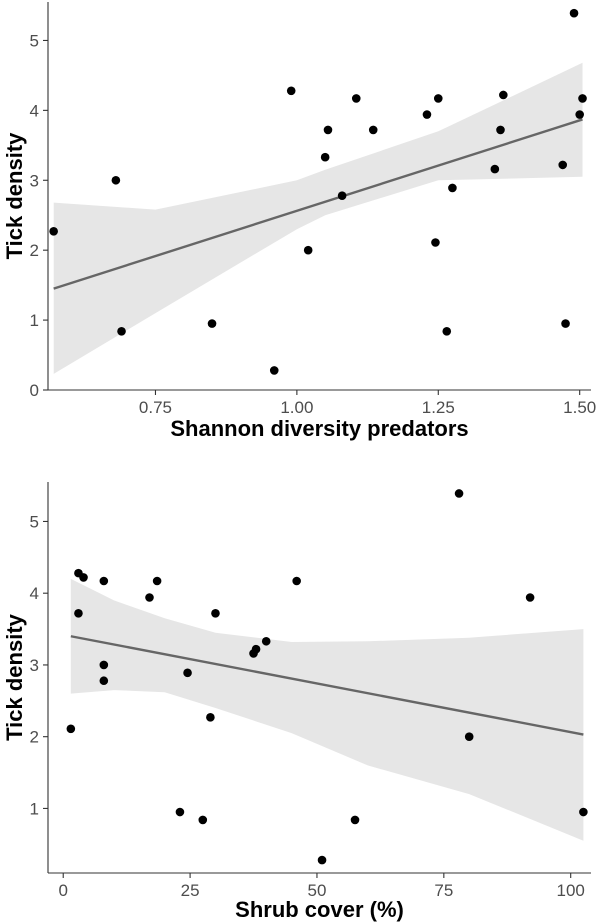 Image resolution: width=597 pixels, height=923 pixels. Describe the element at coordinates (155, 407) in the screenshot. I see `x-tick-label: 0.75` at that location.